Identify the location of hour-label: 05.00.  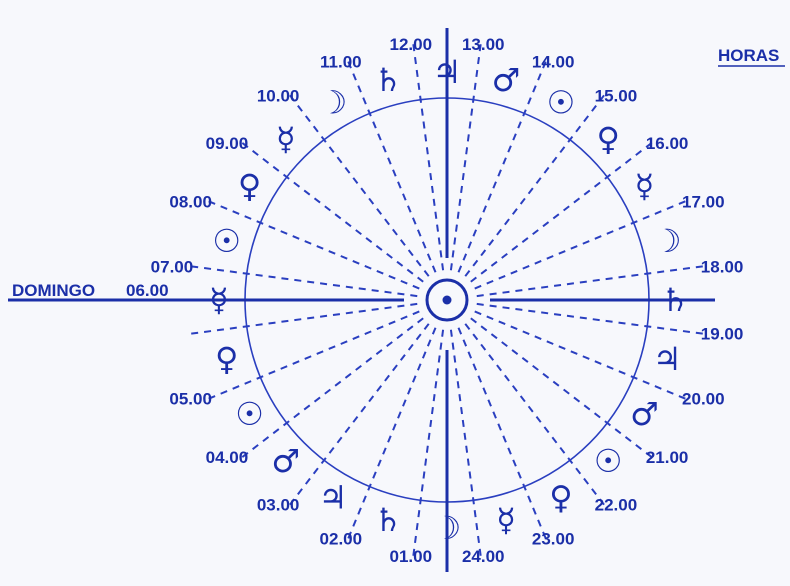
(190, 399).